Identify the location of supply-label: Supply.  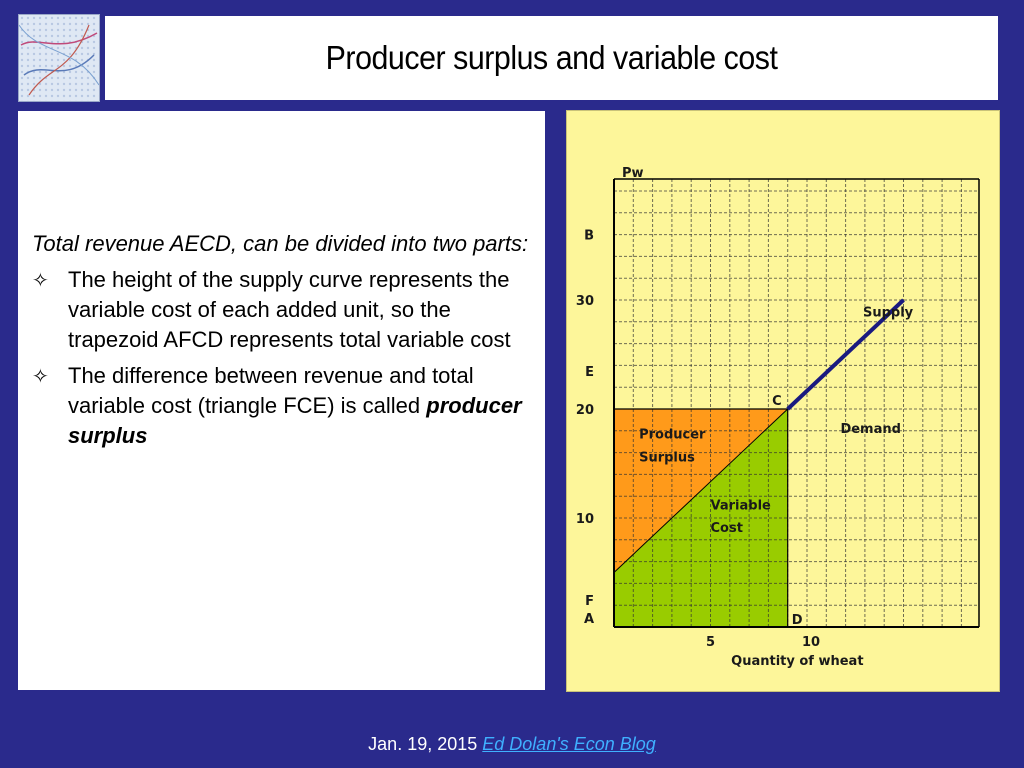
(888, 312).